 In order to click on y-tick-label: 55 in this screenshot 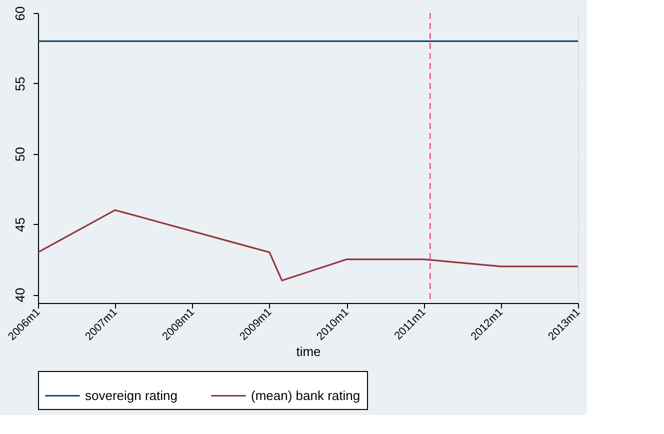, I will do `click(20, 84)`.